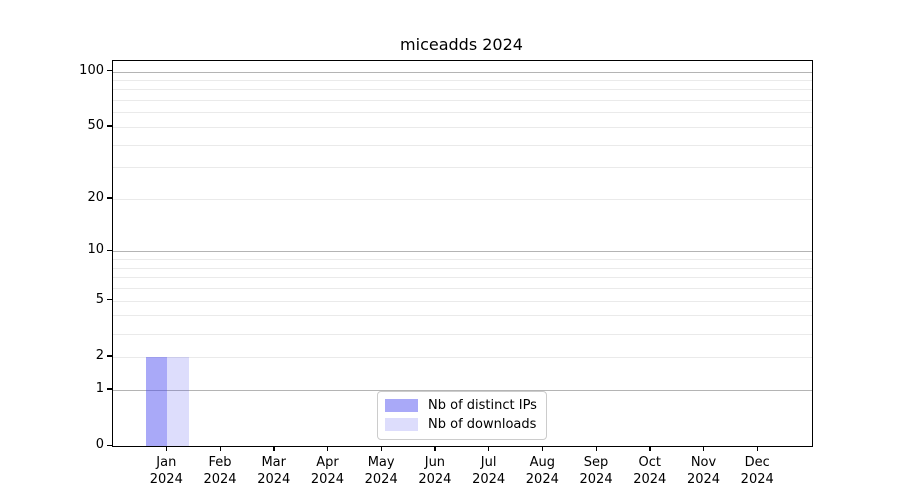  What do you see at coordinates (596, 471) in the screenshot?
I see `x-tick-label: Sep 2024` at bounding box center [596, 471].